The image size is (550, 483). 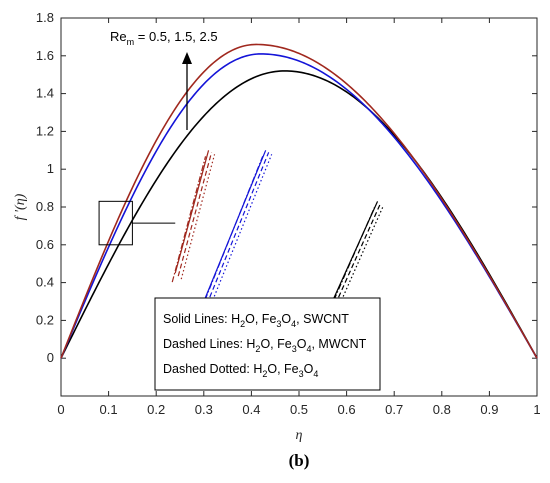 I want to click on x-tick-label: 0.7, so click(x=394, y=409).